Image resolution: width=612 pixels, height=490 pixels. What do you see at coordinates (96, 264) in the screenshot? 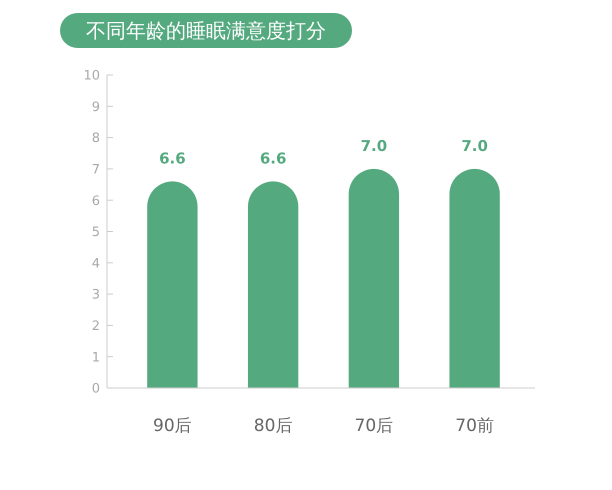
I see `y-tick-label: 4` at bounding box center [96, 264].